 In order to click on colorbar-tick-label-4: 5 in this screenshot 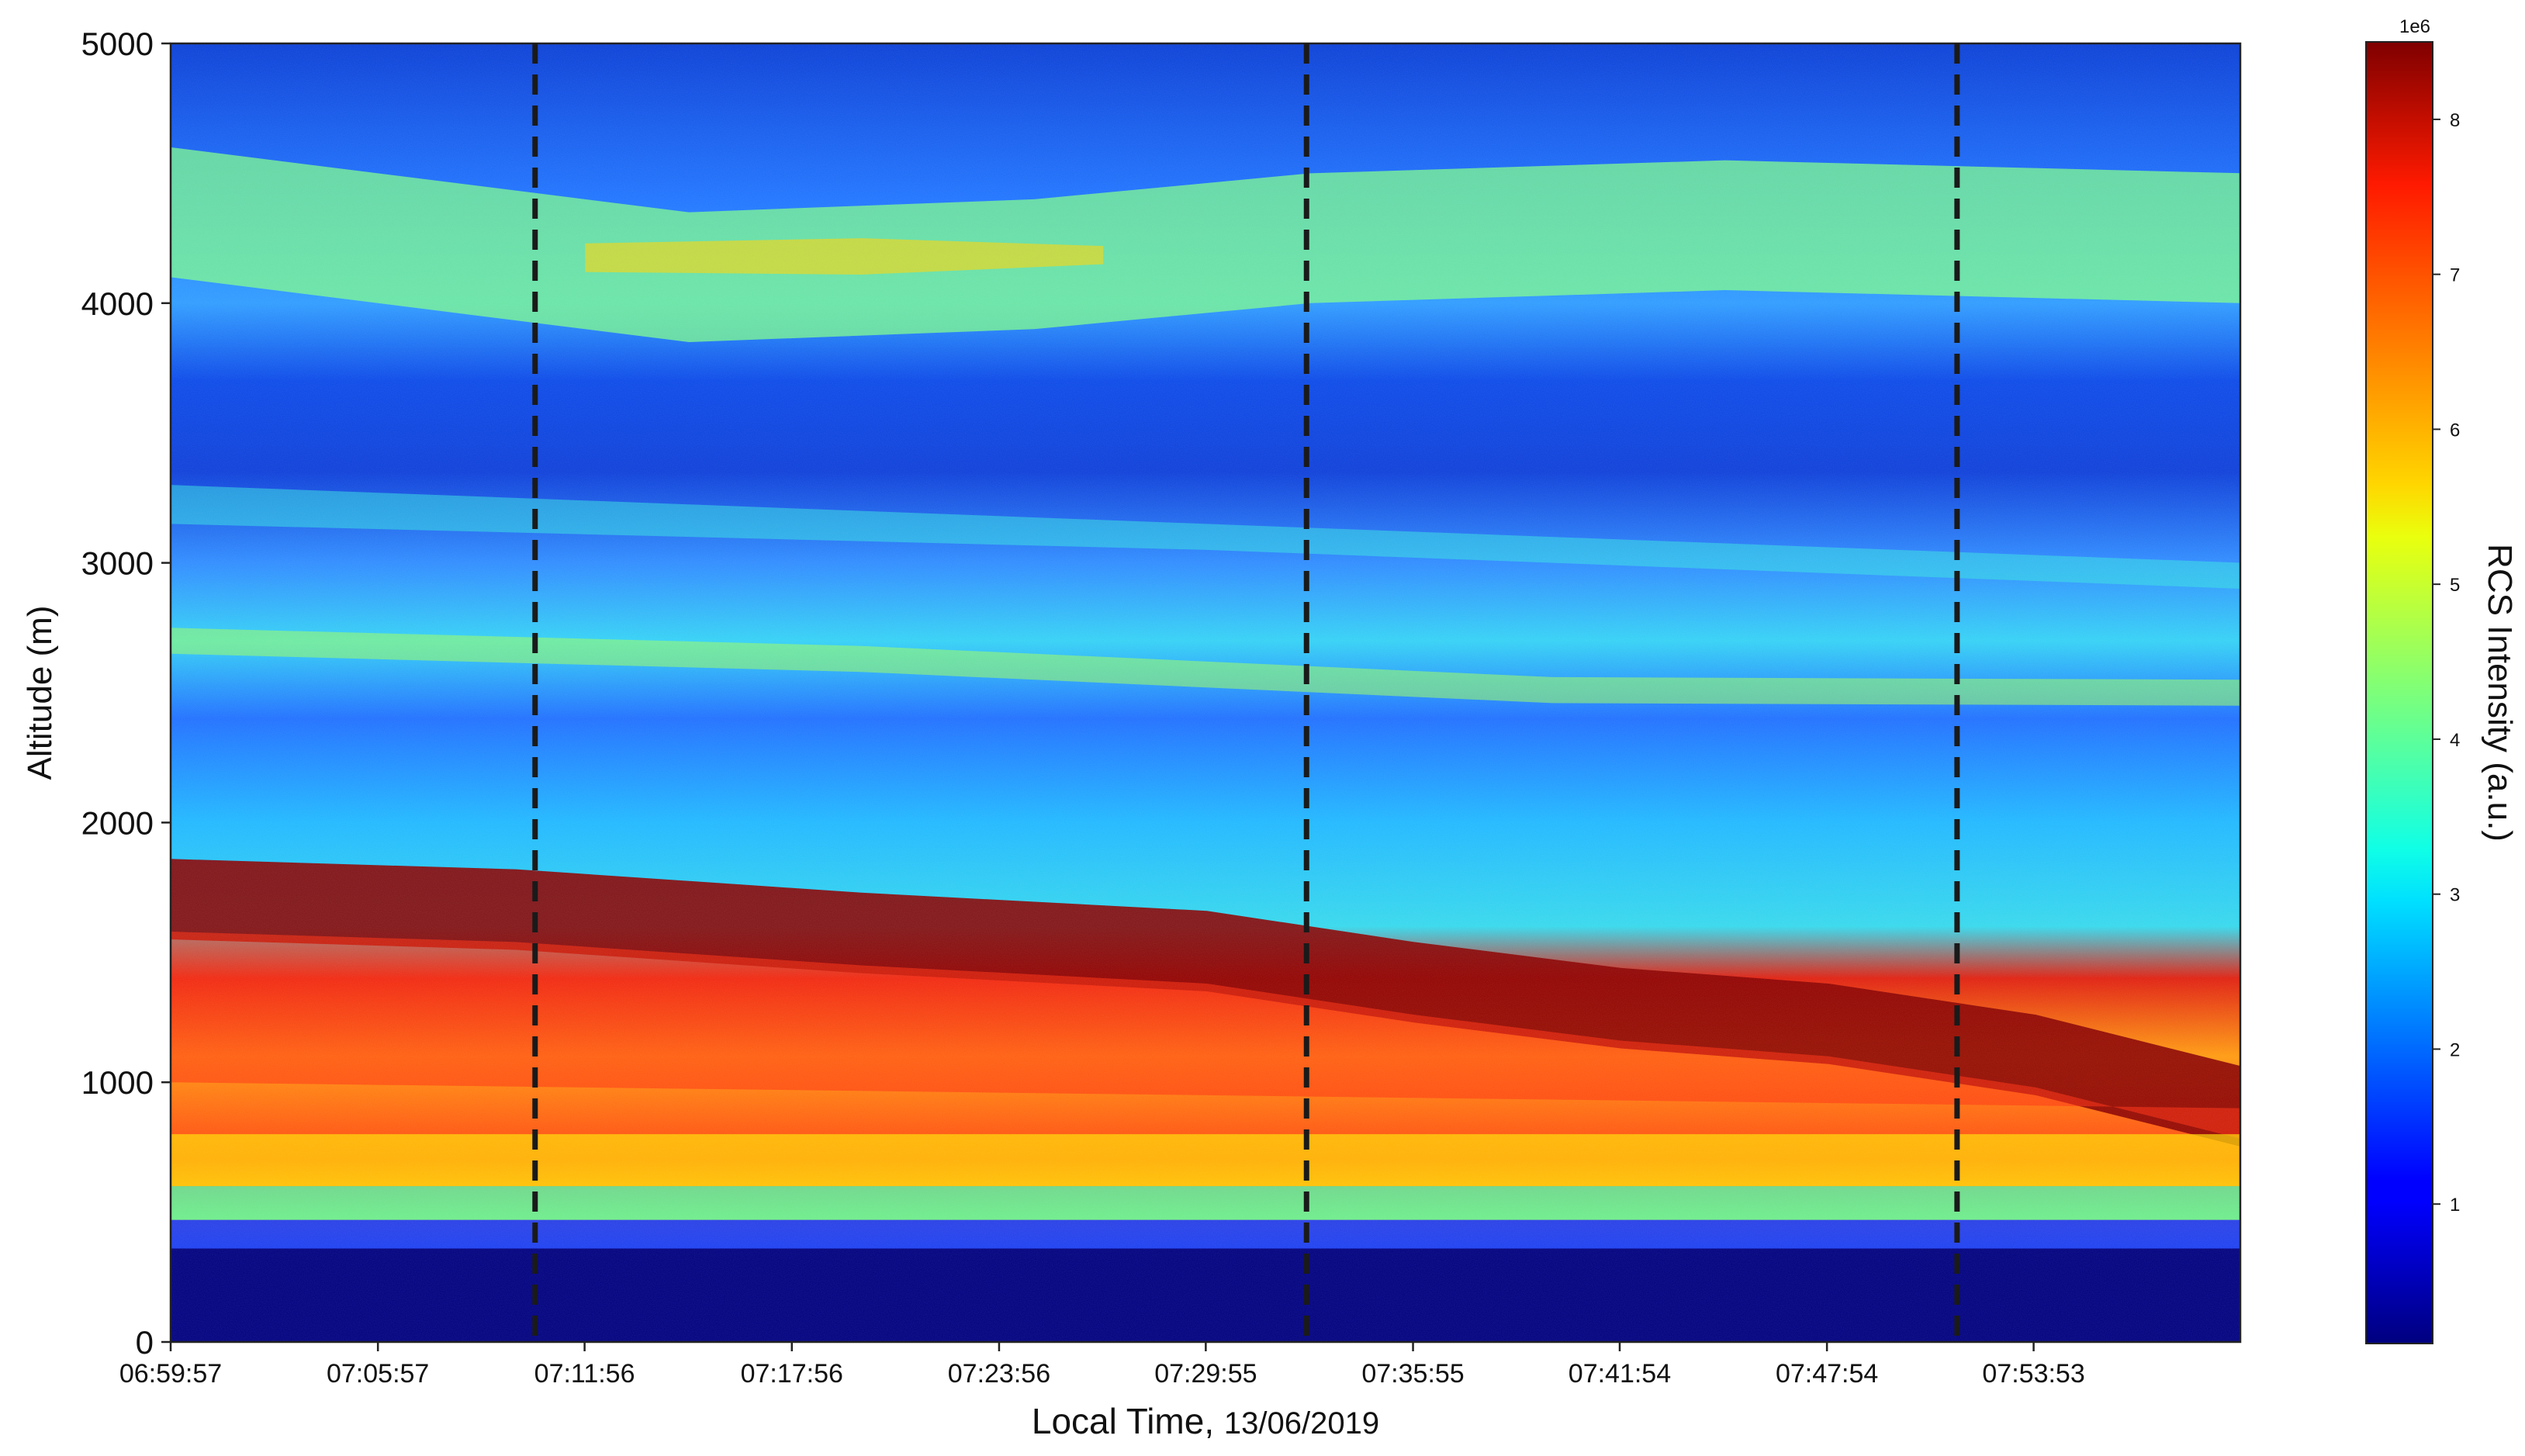, I will do `click(2455, 585)`.